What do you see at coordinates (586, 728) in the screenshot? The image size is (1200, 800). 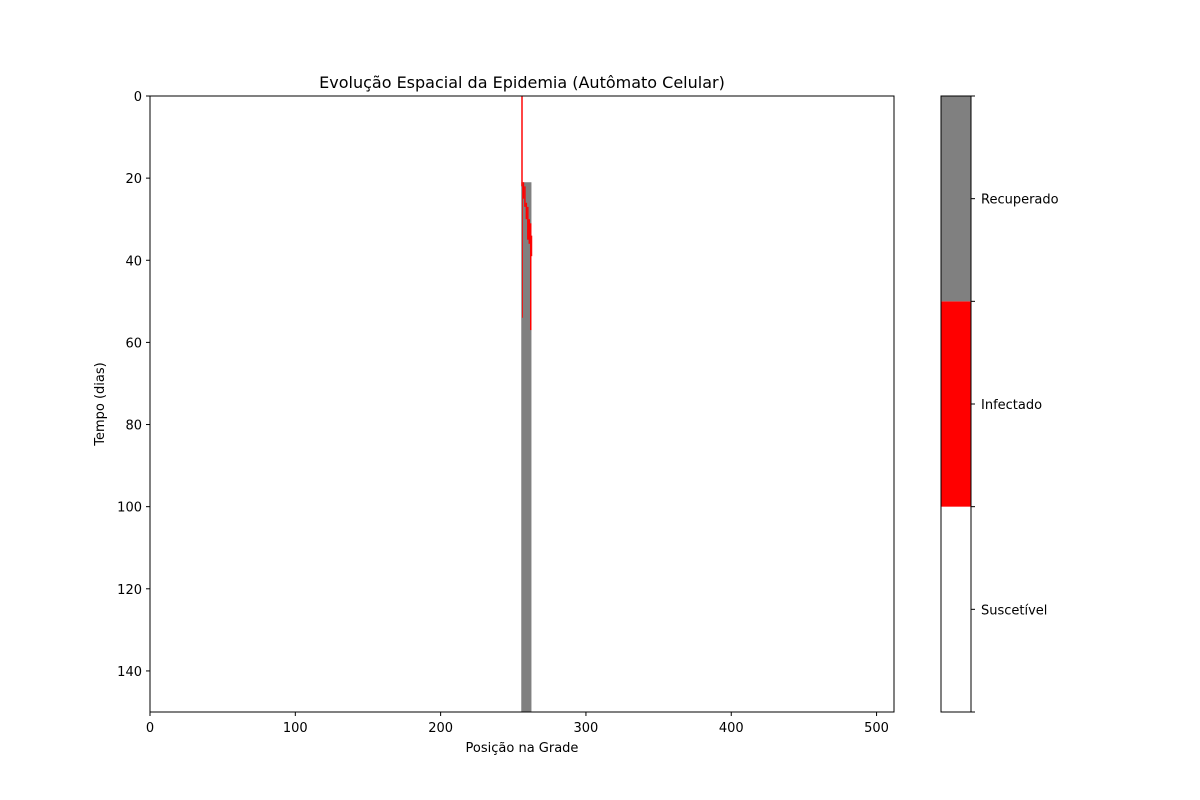 I see `x-tick-label-300: 300` at bounding box center [586, 728].